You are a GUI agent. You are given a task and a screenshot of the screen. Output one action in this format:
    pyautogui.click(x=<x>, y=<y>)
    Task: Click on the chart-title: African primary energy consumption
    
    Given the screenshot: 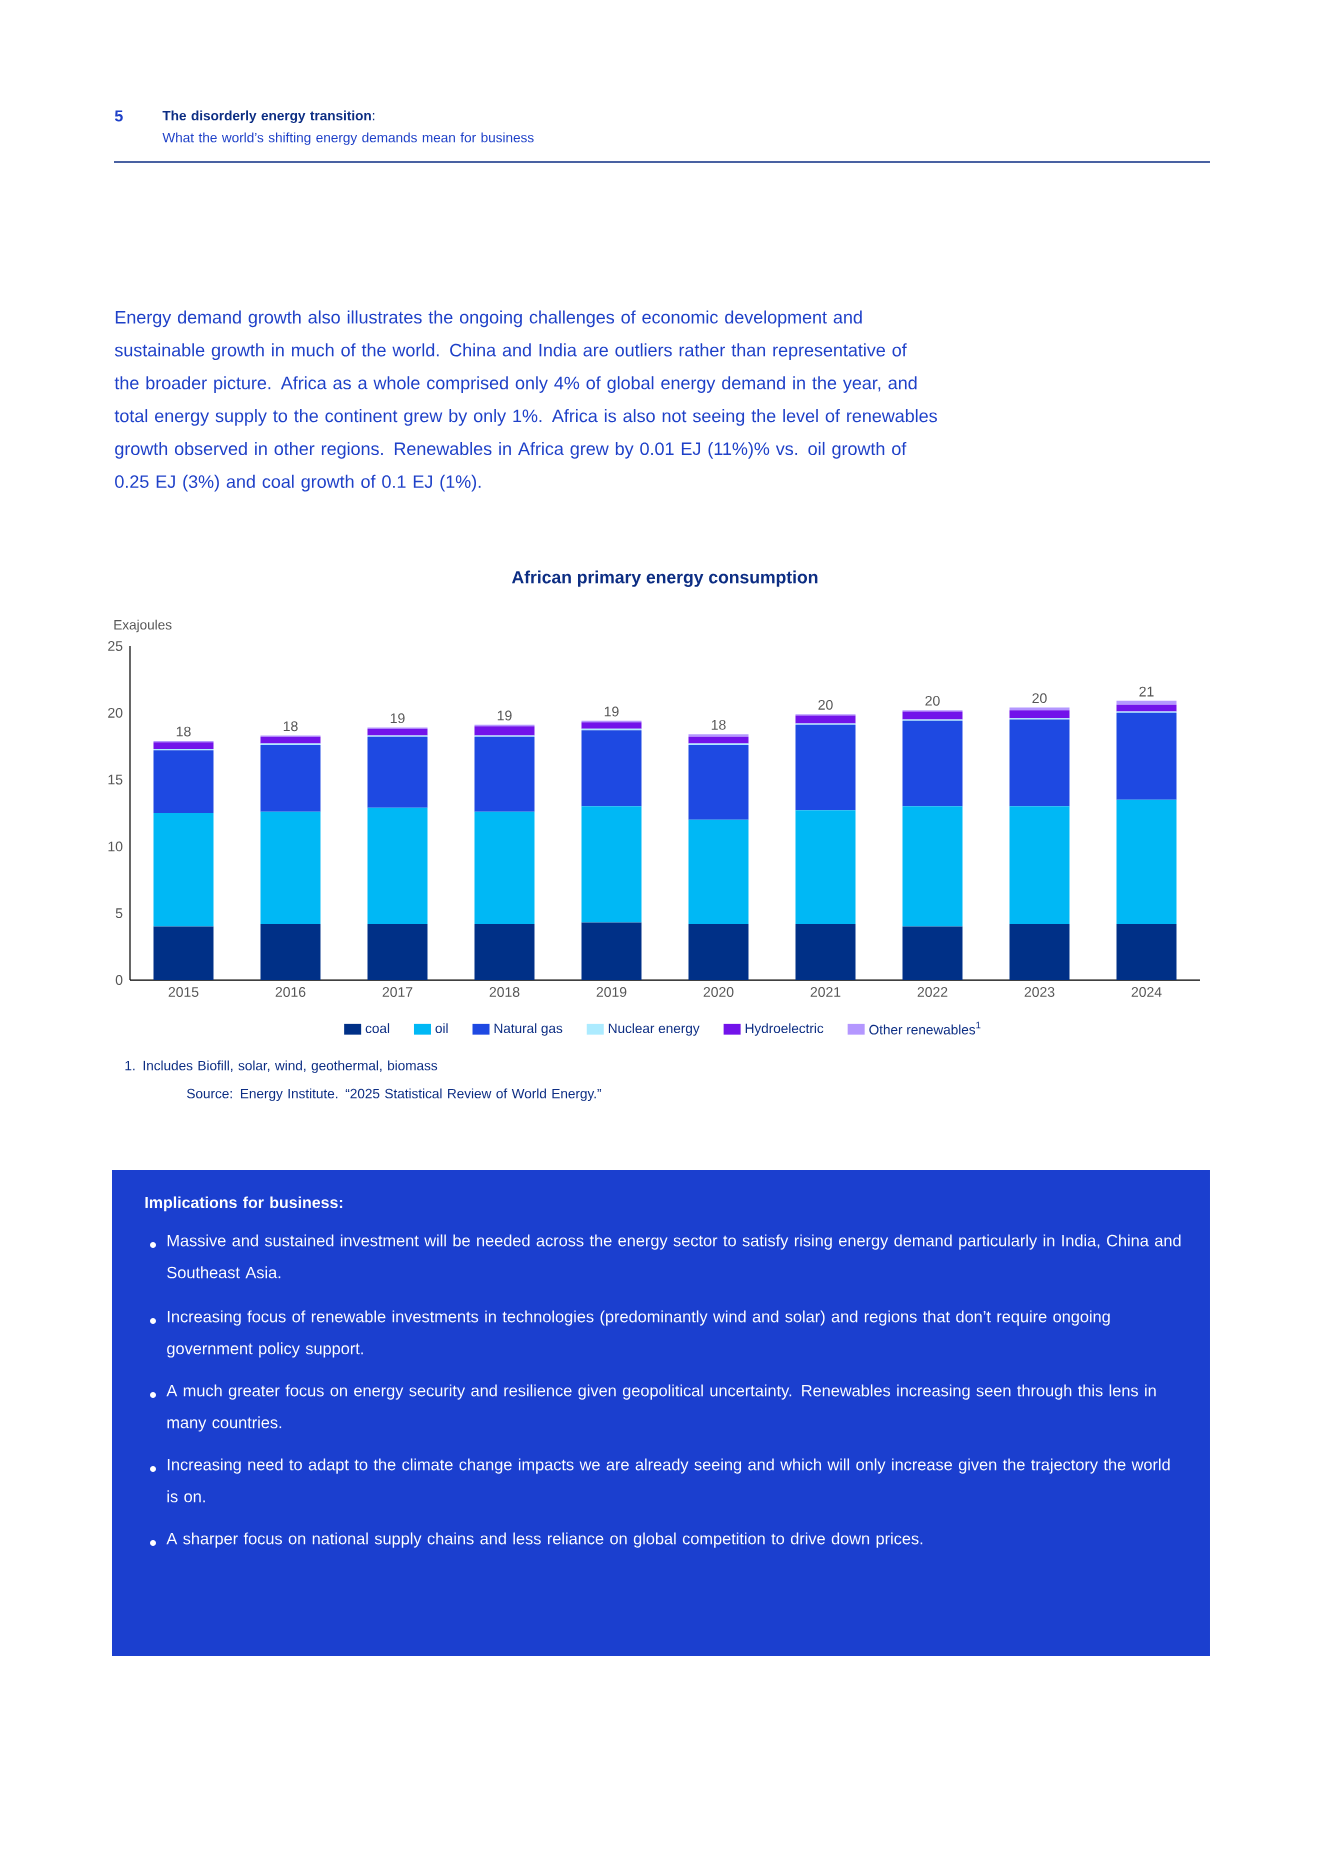 What is the action you would take?
    pyautogui.click(x=664, y=578)
    